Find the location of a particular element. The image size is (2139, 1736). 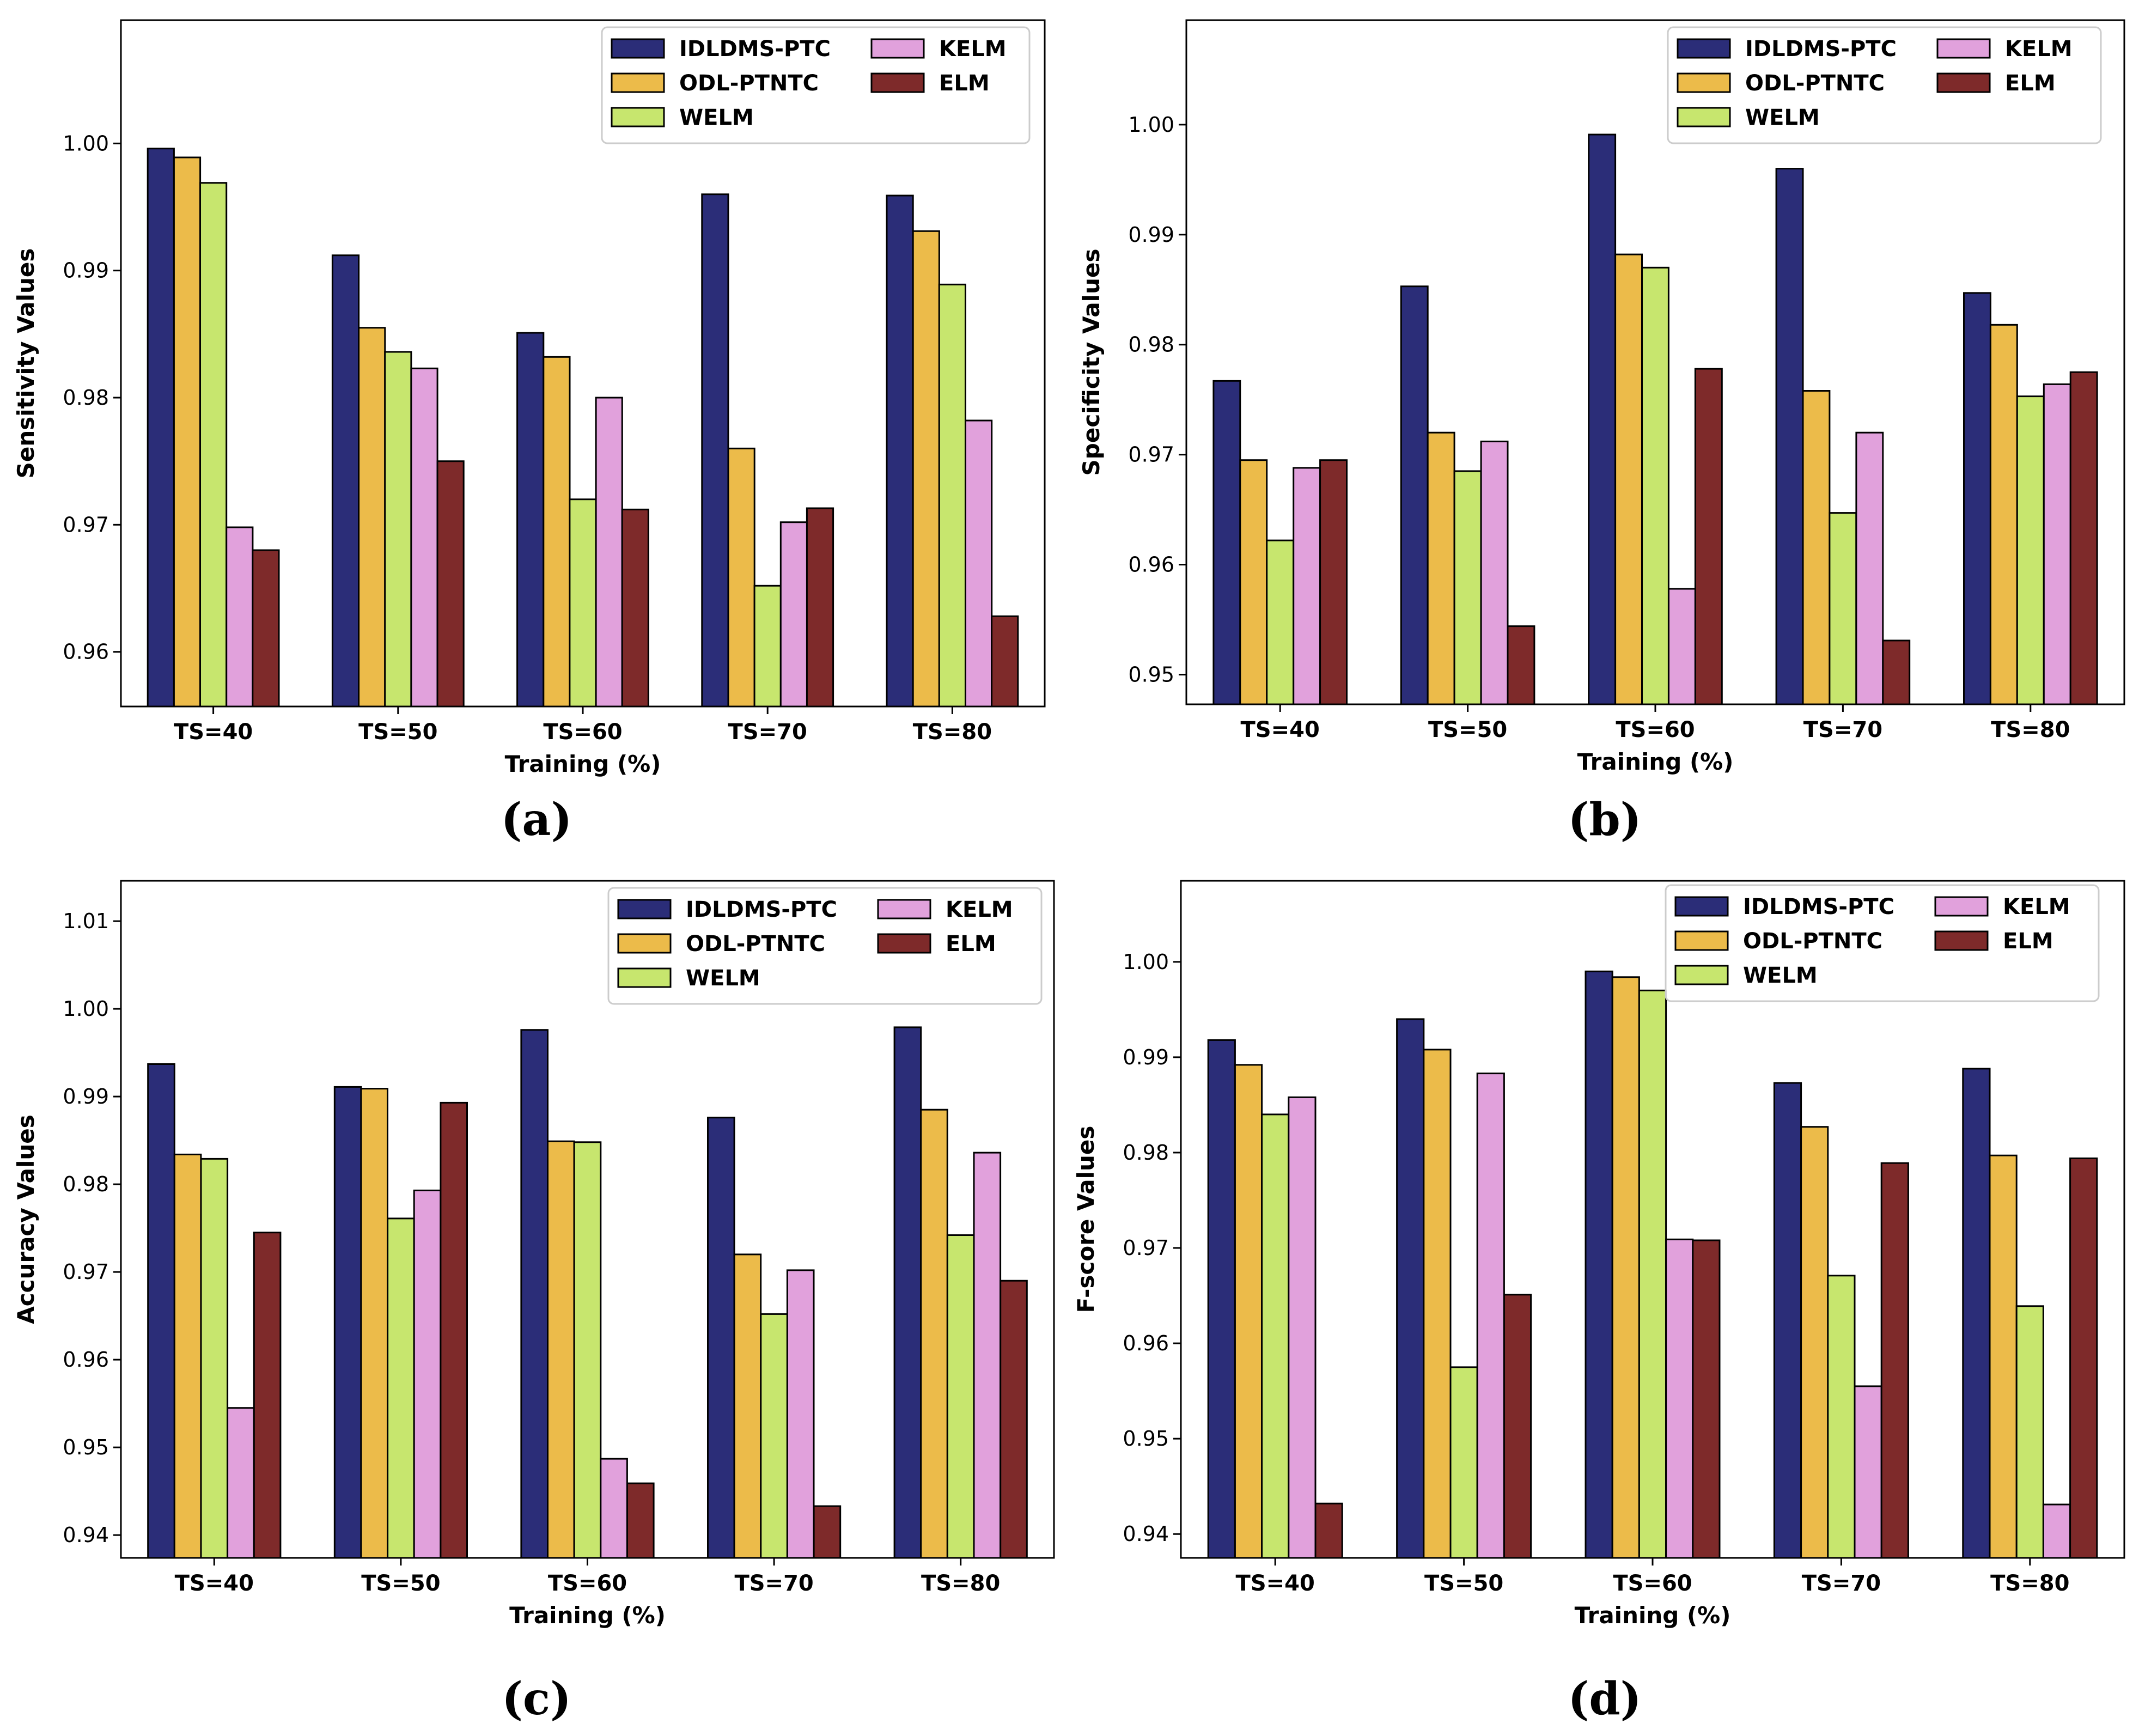

x-tick-label: TS=50 is located at coordinates (1463, 1583).